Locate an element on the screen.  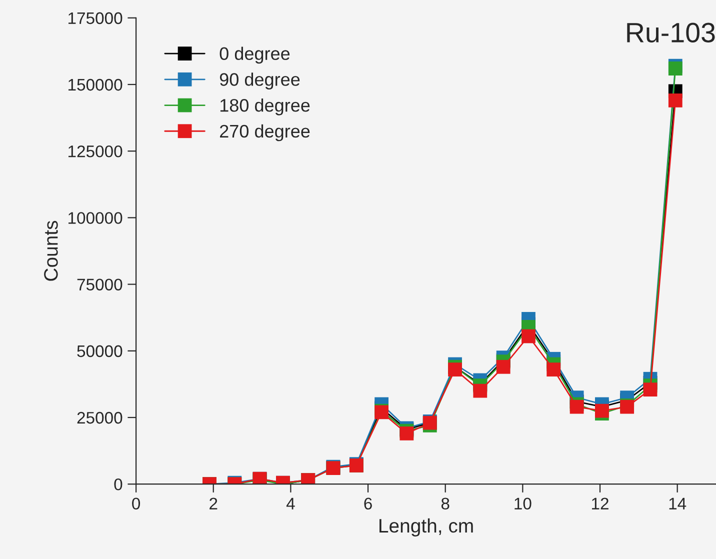
y-tick-label: 150000 is located at coordinates (95, 84).